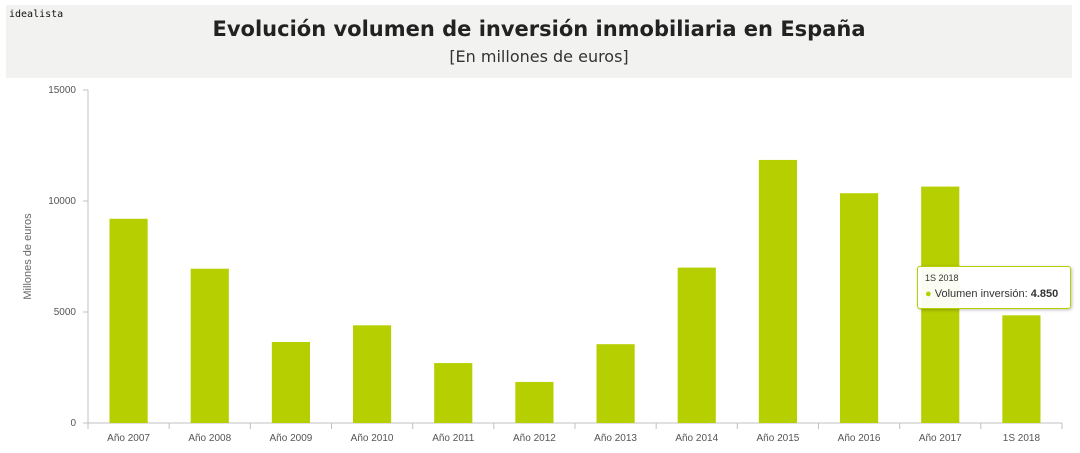 Image resolution: width=1080 pixels, height=453 pixels. Describe the element at coordinates (62, 90) in the screenshot. I see `y-tick-label: 15000` at that location.